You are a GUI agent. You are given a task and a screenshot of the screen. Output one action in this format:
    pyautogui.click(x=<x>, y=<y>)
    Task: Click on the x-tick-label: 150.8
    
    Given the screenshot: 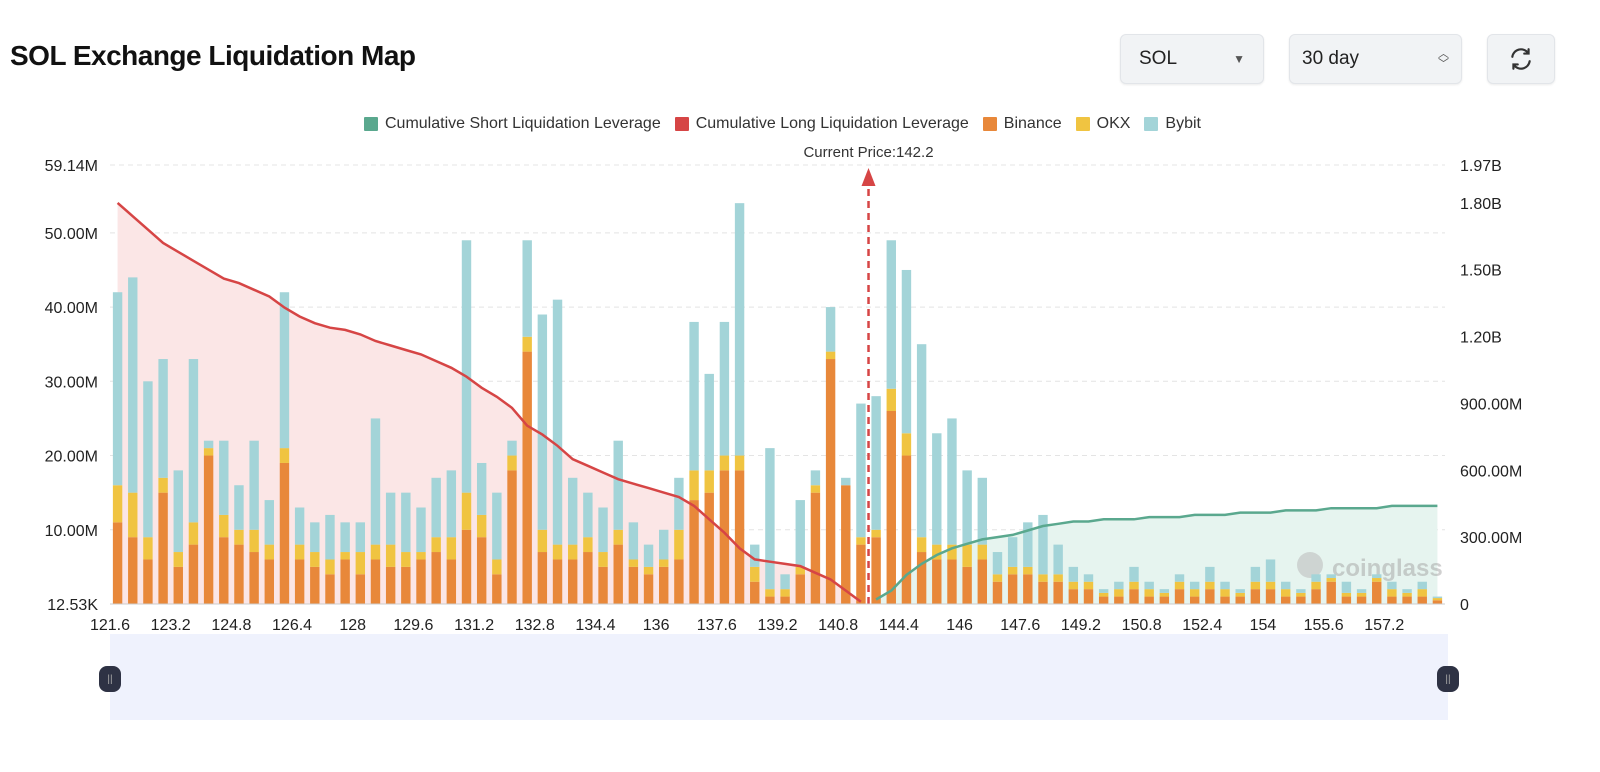 What is the action you would take?
    pyautogui.click(x=1142, y=625)
    